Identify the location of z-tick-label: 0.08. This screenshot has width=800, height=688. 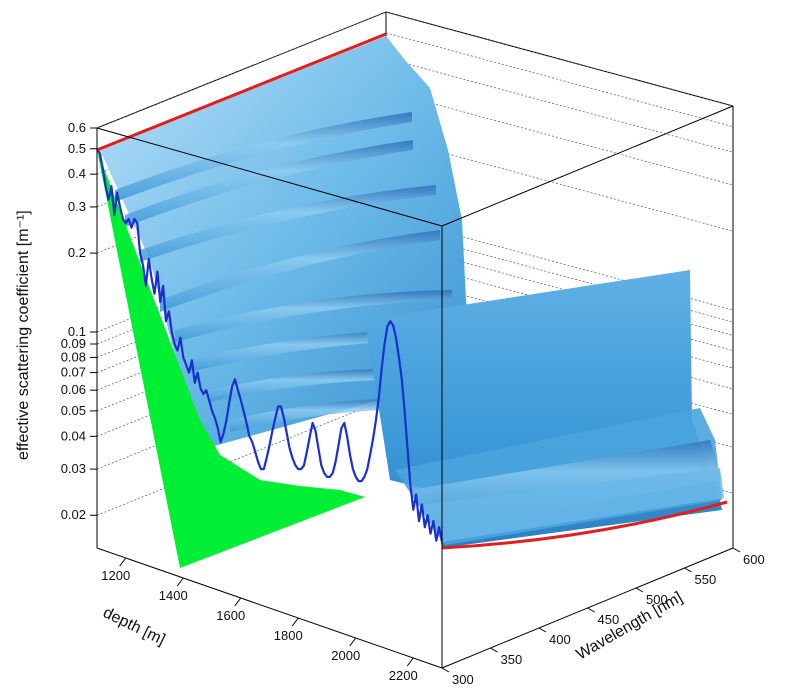
(73, 356).